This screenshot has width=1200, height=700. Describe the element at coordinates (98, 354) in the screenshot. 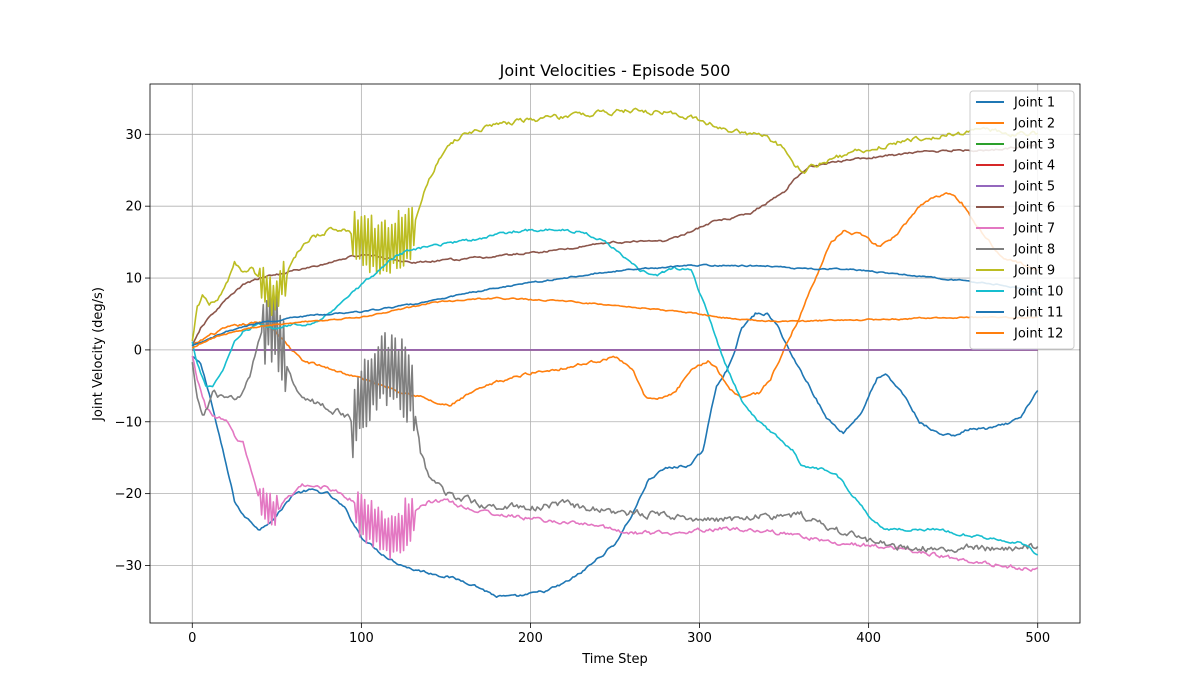

I see `y-axis-label: Joint Velocity (deg/s)` at that location.